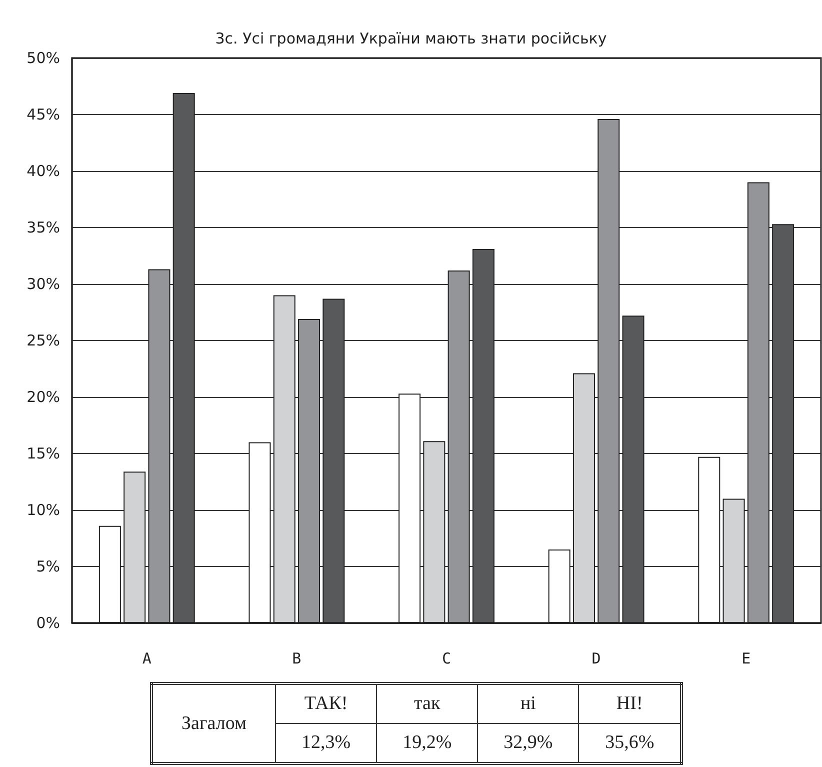 This screenshot has width=822, height=767. I want to click on x-tick-label: D, so click(596, 659).